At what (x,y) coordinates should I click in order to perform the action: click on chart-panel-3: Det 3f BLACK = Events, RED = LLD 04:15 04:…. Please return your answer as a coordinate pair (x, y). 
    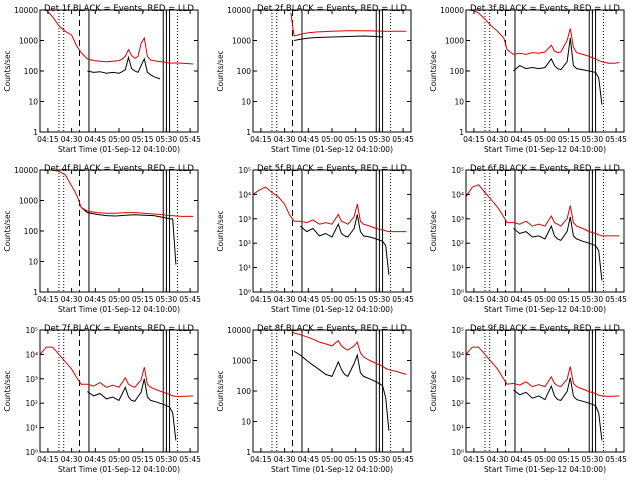
    Looking at the image, I should click on (528, 79).